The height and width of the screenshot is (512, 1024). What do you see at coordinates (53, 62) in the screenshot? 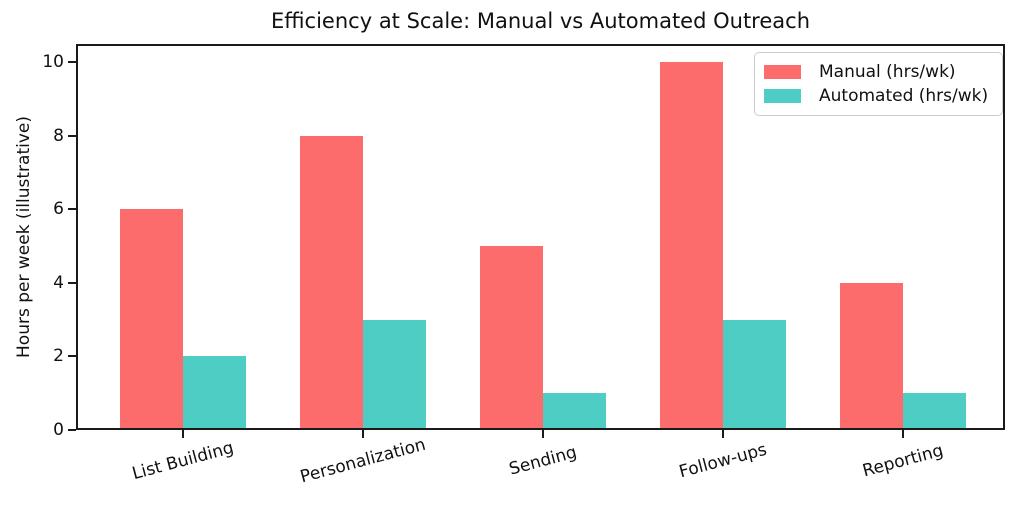
I see `y-tick-label: 10` at bounding box center [53, 62].